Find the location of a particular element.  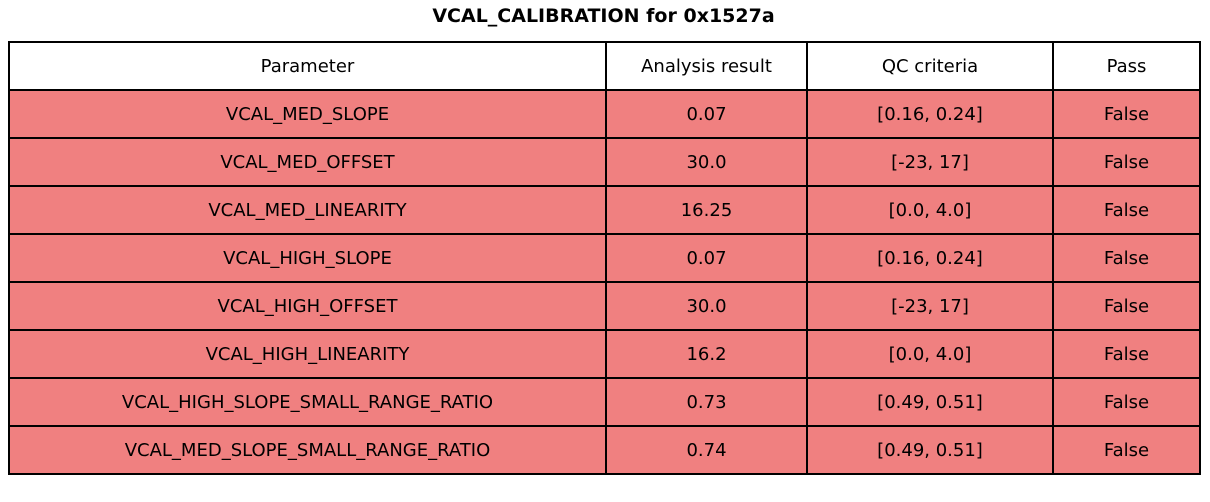

cell-parameter: VCAL_MED_SLOPE is located at coordinates (307, 114).